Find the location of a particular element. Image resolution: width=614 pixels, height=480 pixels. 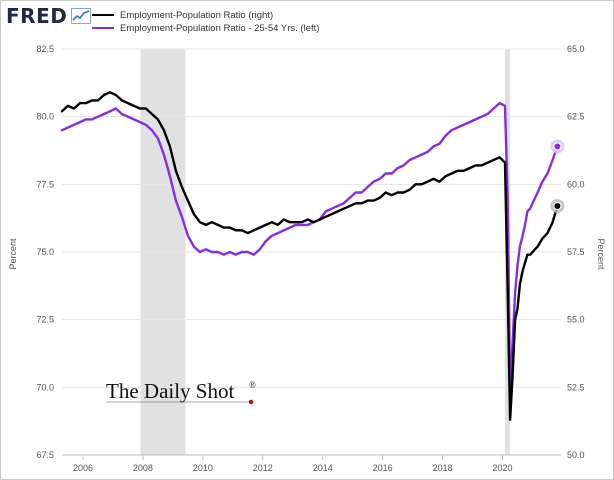

fred-logo: FRED is located at coordinates (49, 16).